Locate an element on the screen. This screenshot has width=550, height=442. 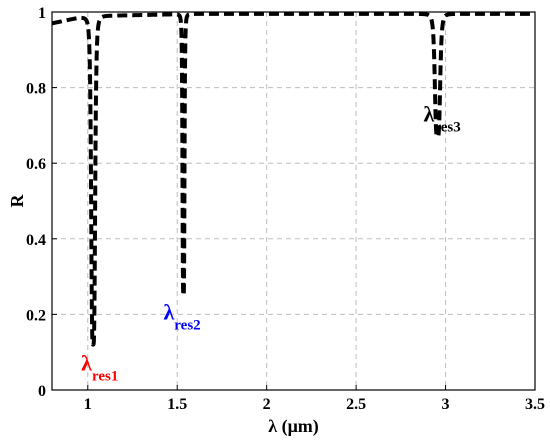
x-tick-label: 2.5 is located at coordinates (356, 404).